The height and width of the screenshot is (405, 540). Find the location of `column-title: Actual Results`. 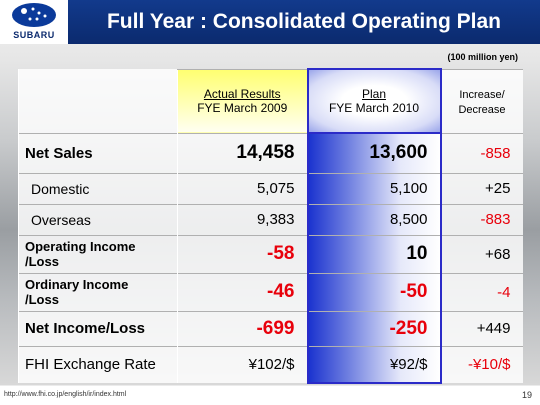

column-title: Actual Results is located at coordinates (242, 94).